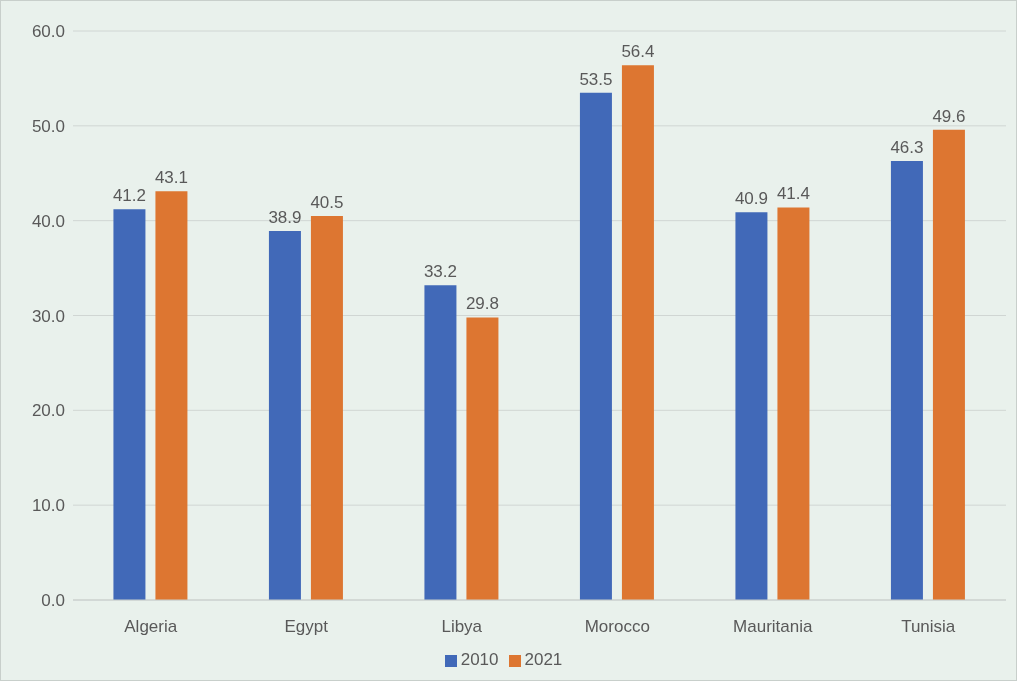  What do you see at coordinates (48, 221) in the screenshot?
I see `y-tick-label: 40.0` at bounding box center [48, 221].